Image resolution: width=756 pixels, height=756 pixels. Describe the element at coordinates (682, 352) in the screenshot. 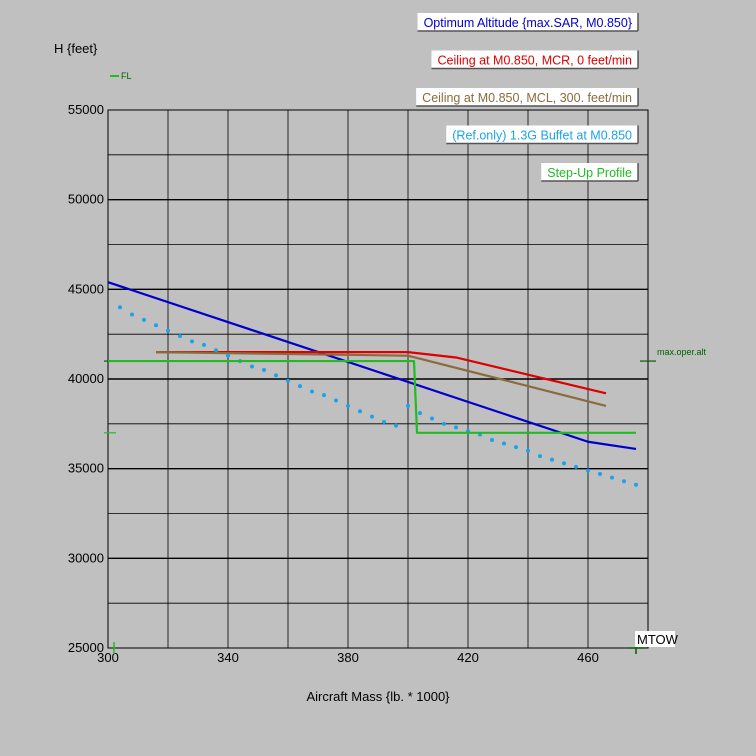

I see `ref-line-label: max.oper.alt` at that location.